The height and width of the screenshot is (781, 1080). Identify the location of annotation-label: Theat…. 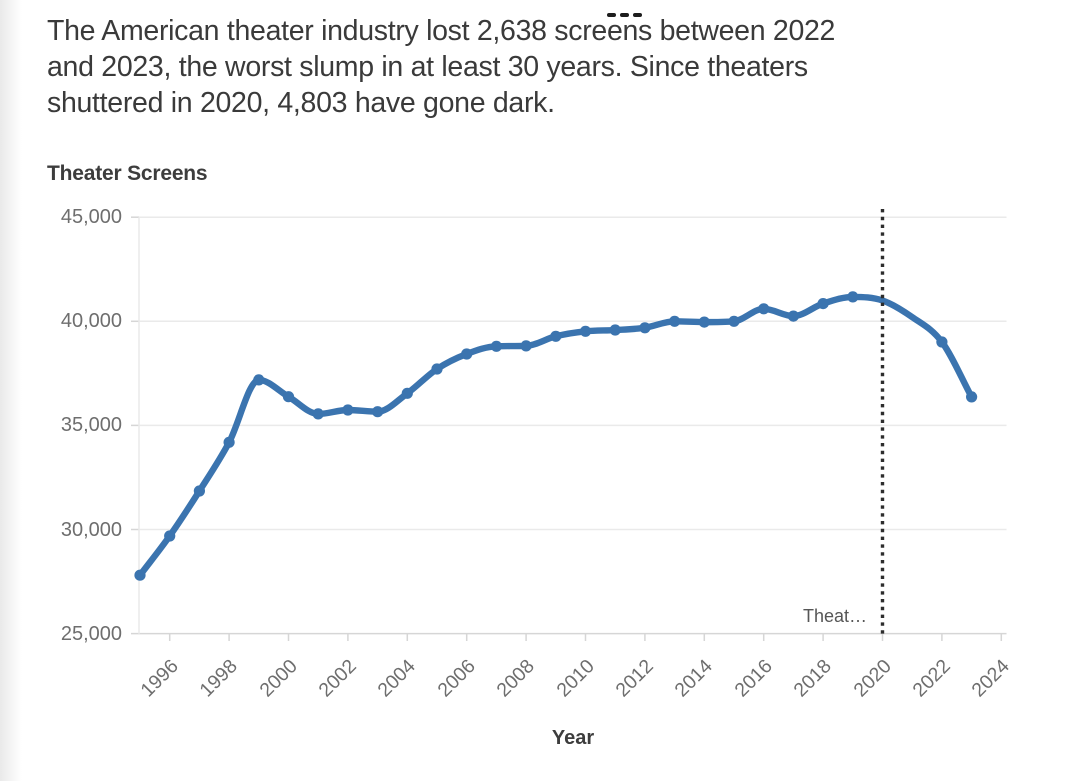
(834, 616).